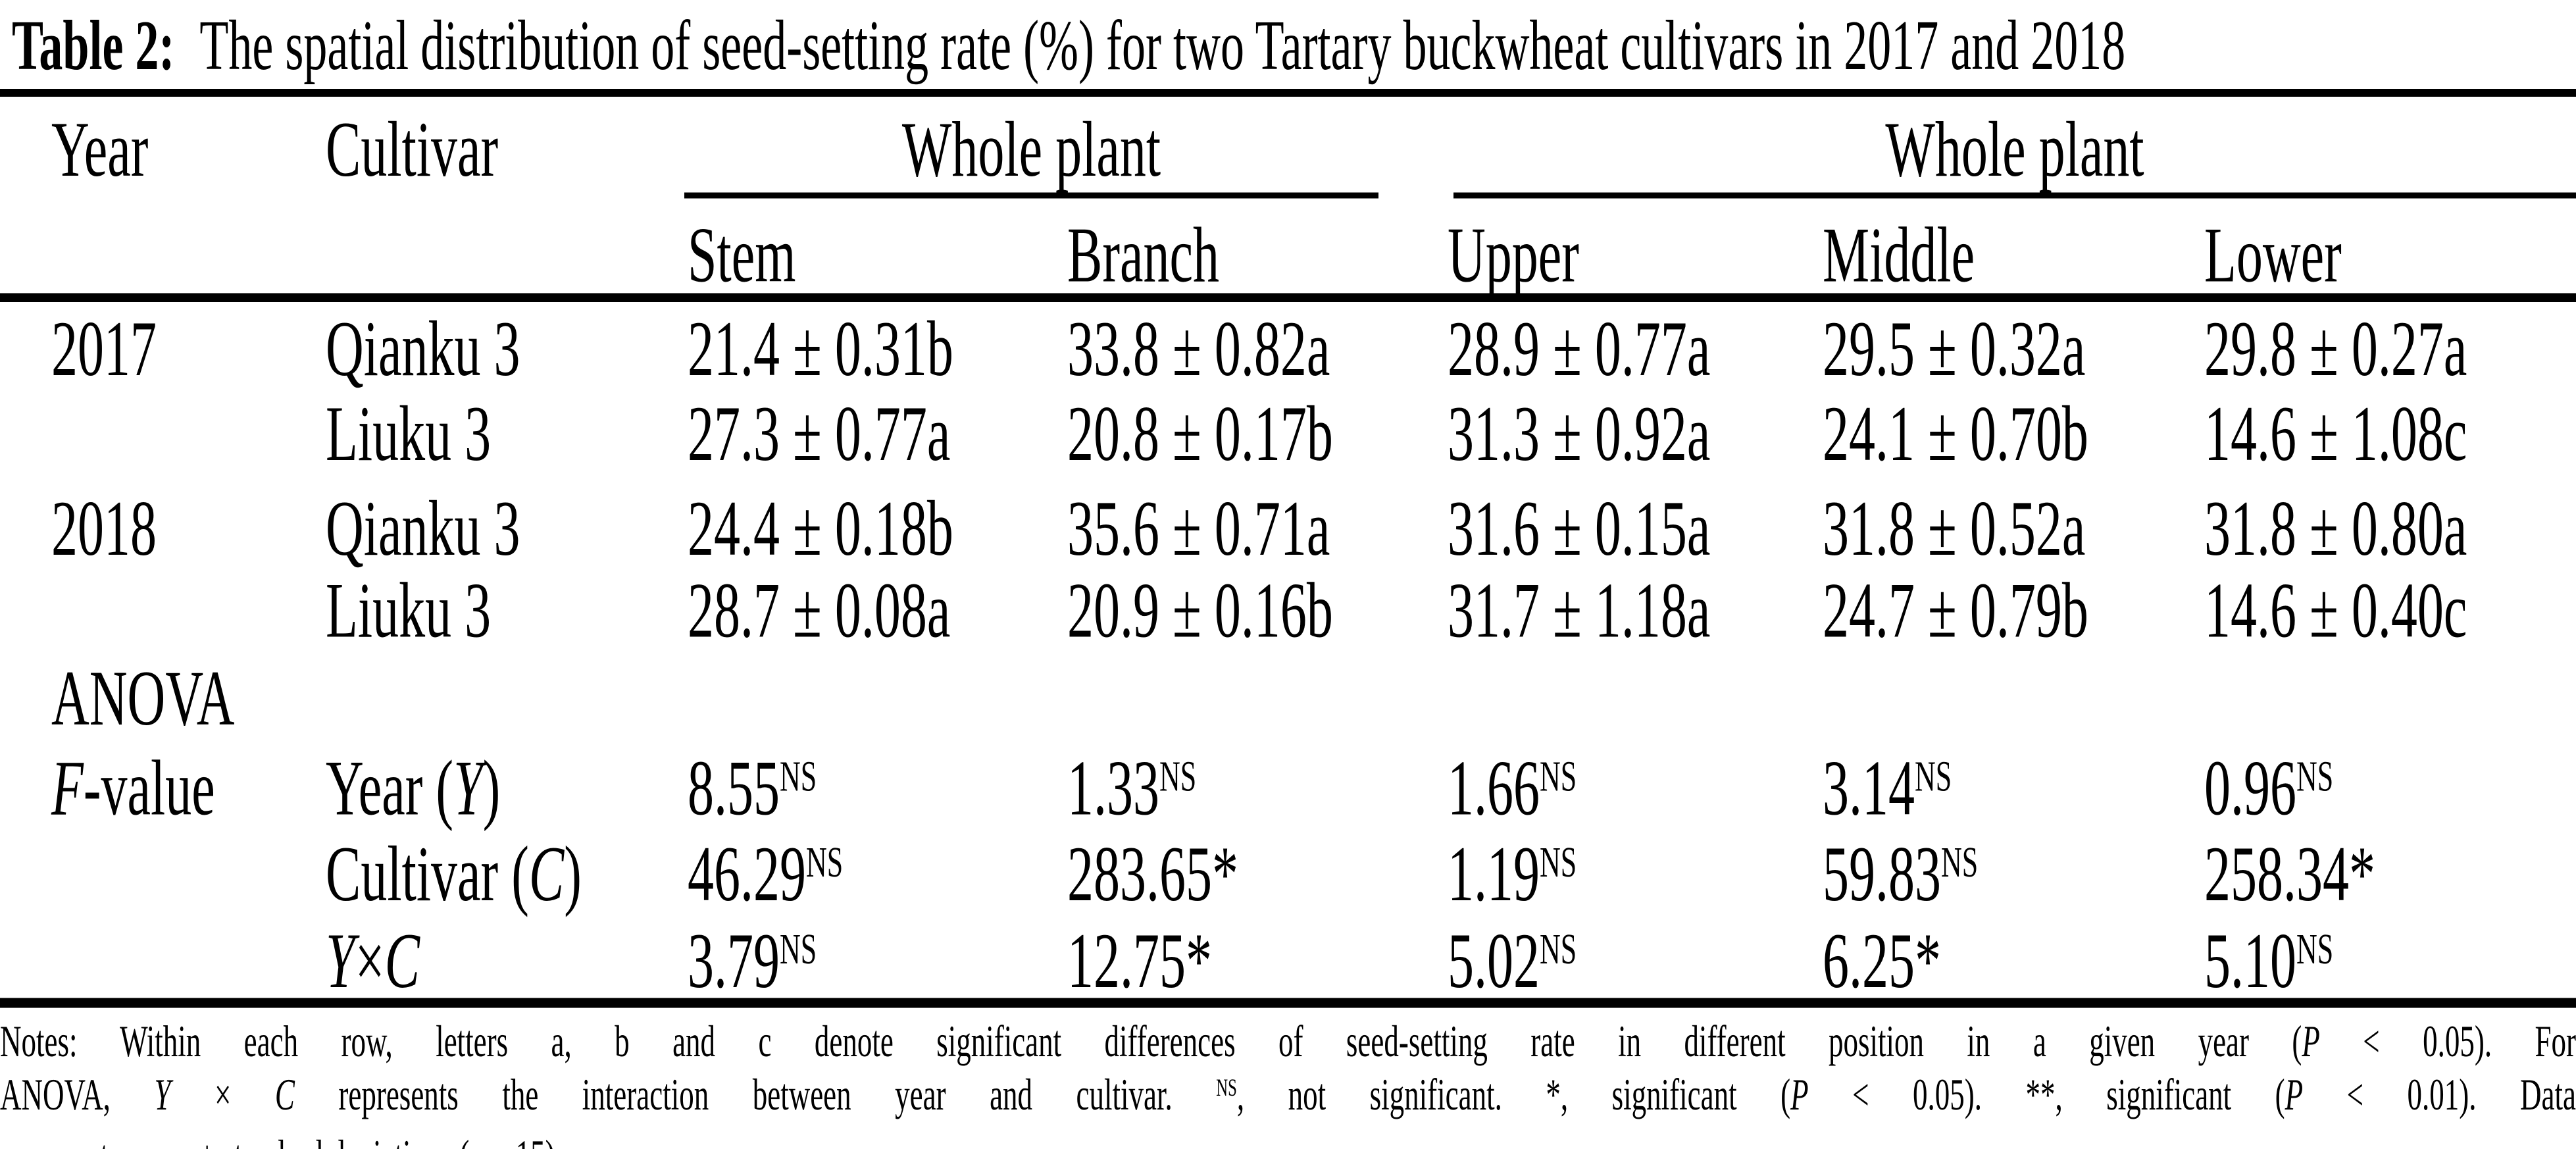  What do you see at coordinates (1512, 874) in the screenshot?
I see `anova-upper-value: 1.19NS` at bounding box center [1512, 874].